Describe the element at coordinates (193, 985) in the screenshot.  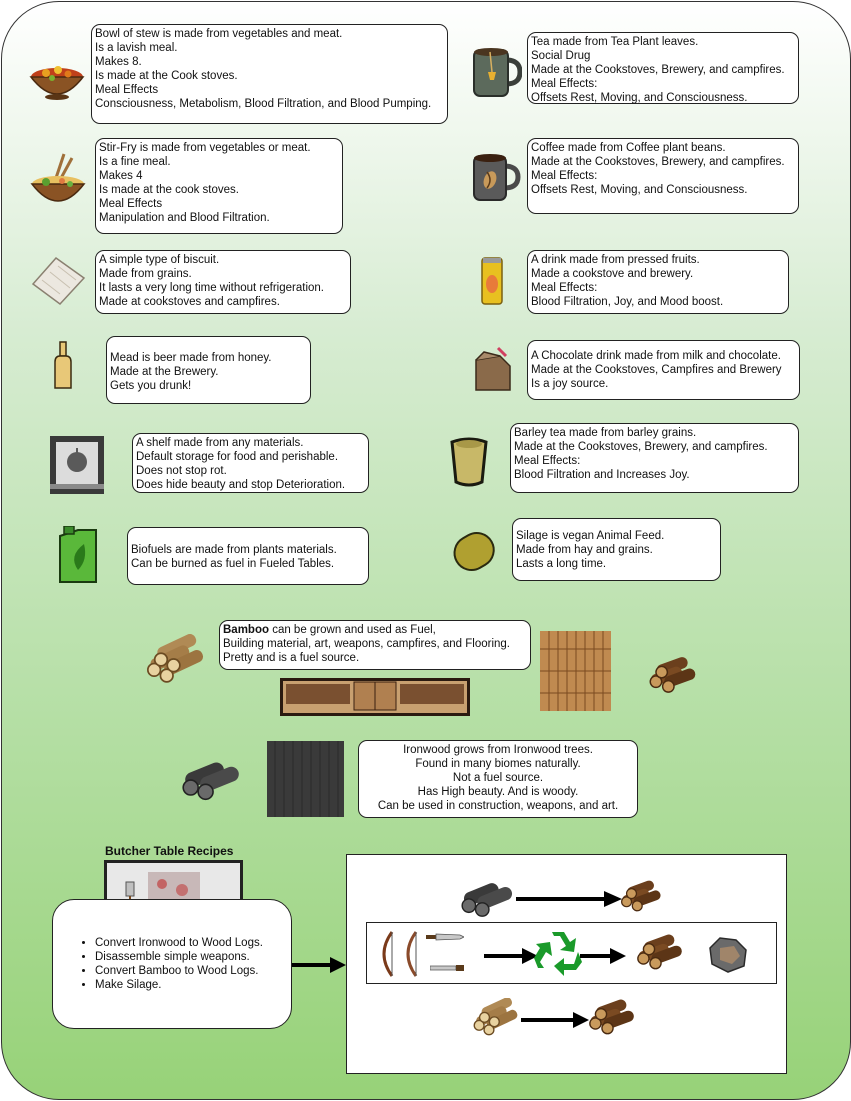
I see `list-item: Make Silage.` at that location.